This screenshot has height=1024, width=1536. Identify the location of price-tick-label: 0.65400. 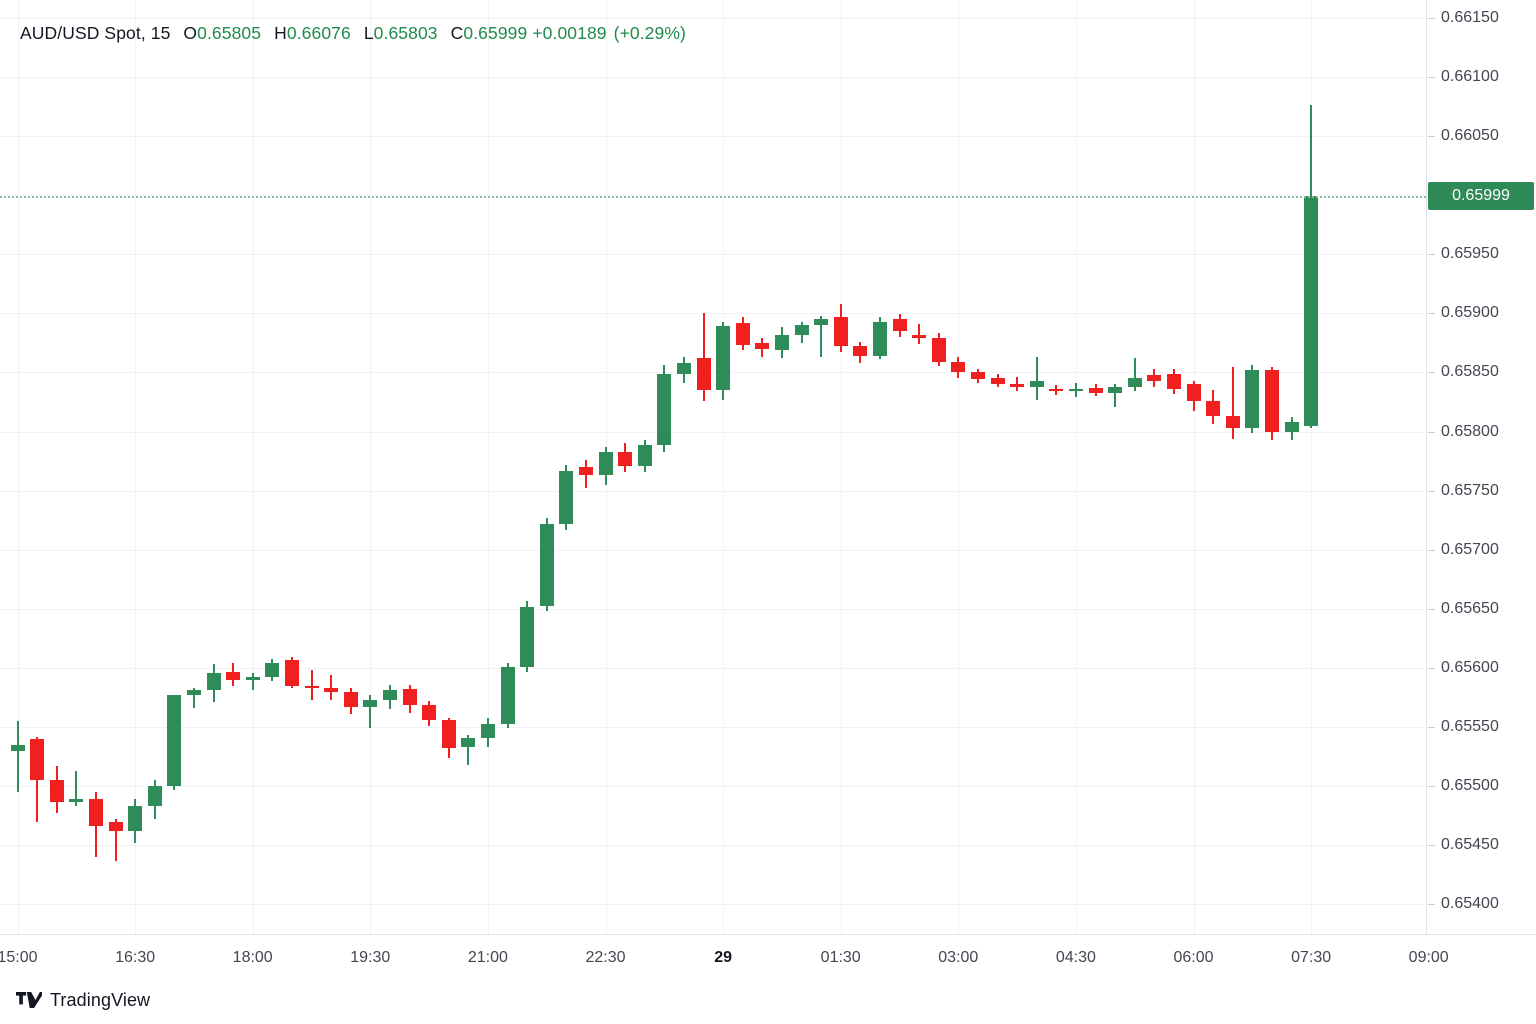
(1463, 904).